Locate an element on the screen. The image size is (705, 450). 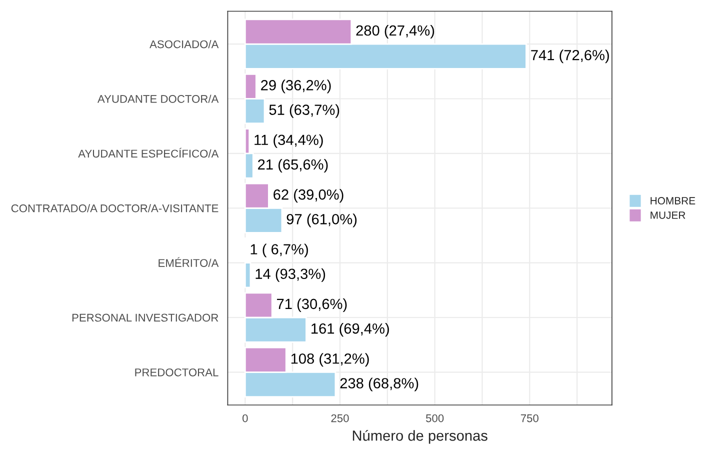
data-label: 238 (68,8%) is located at coordinates (379, 385).